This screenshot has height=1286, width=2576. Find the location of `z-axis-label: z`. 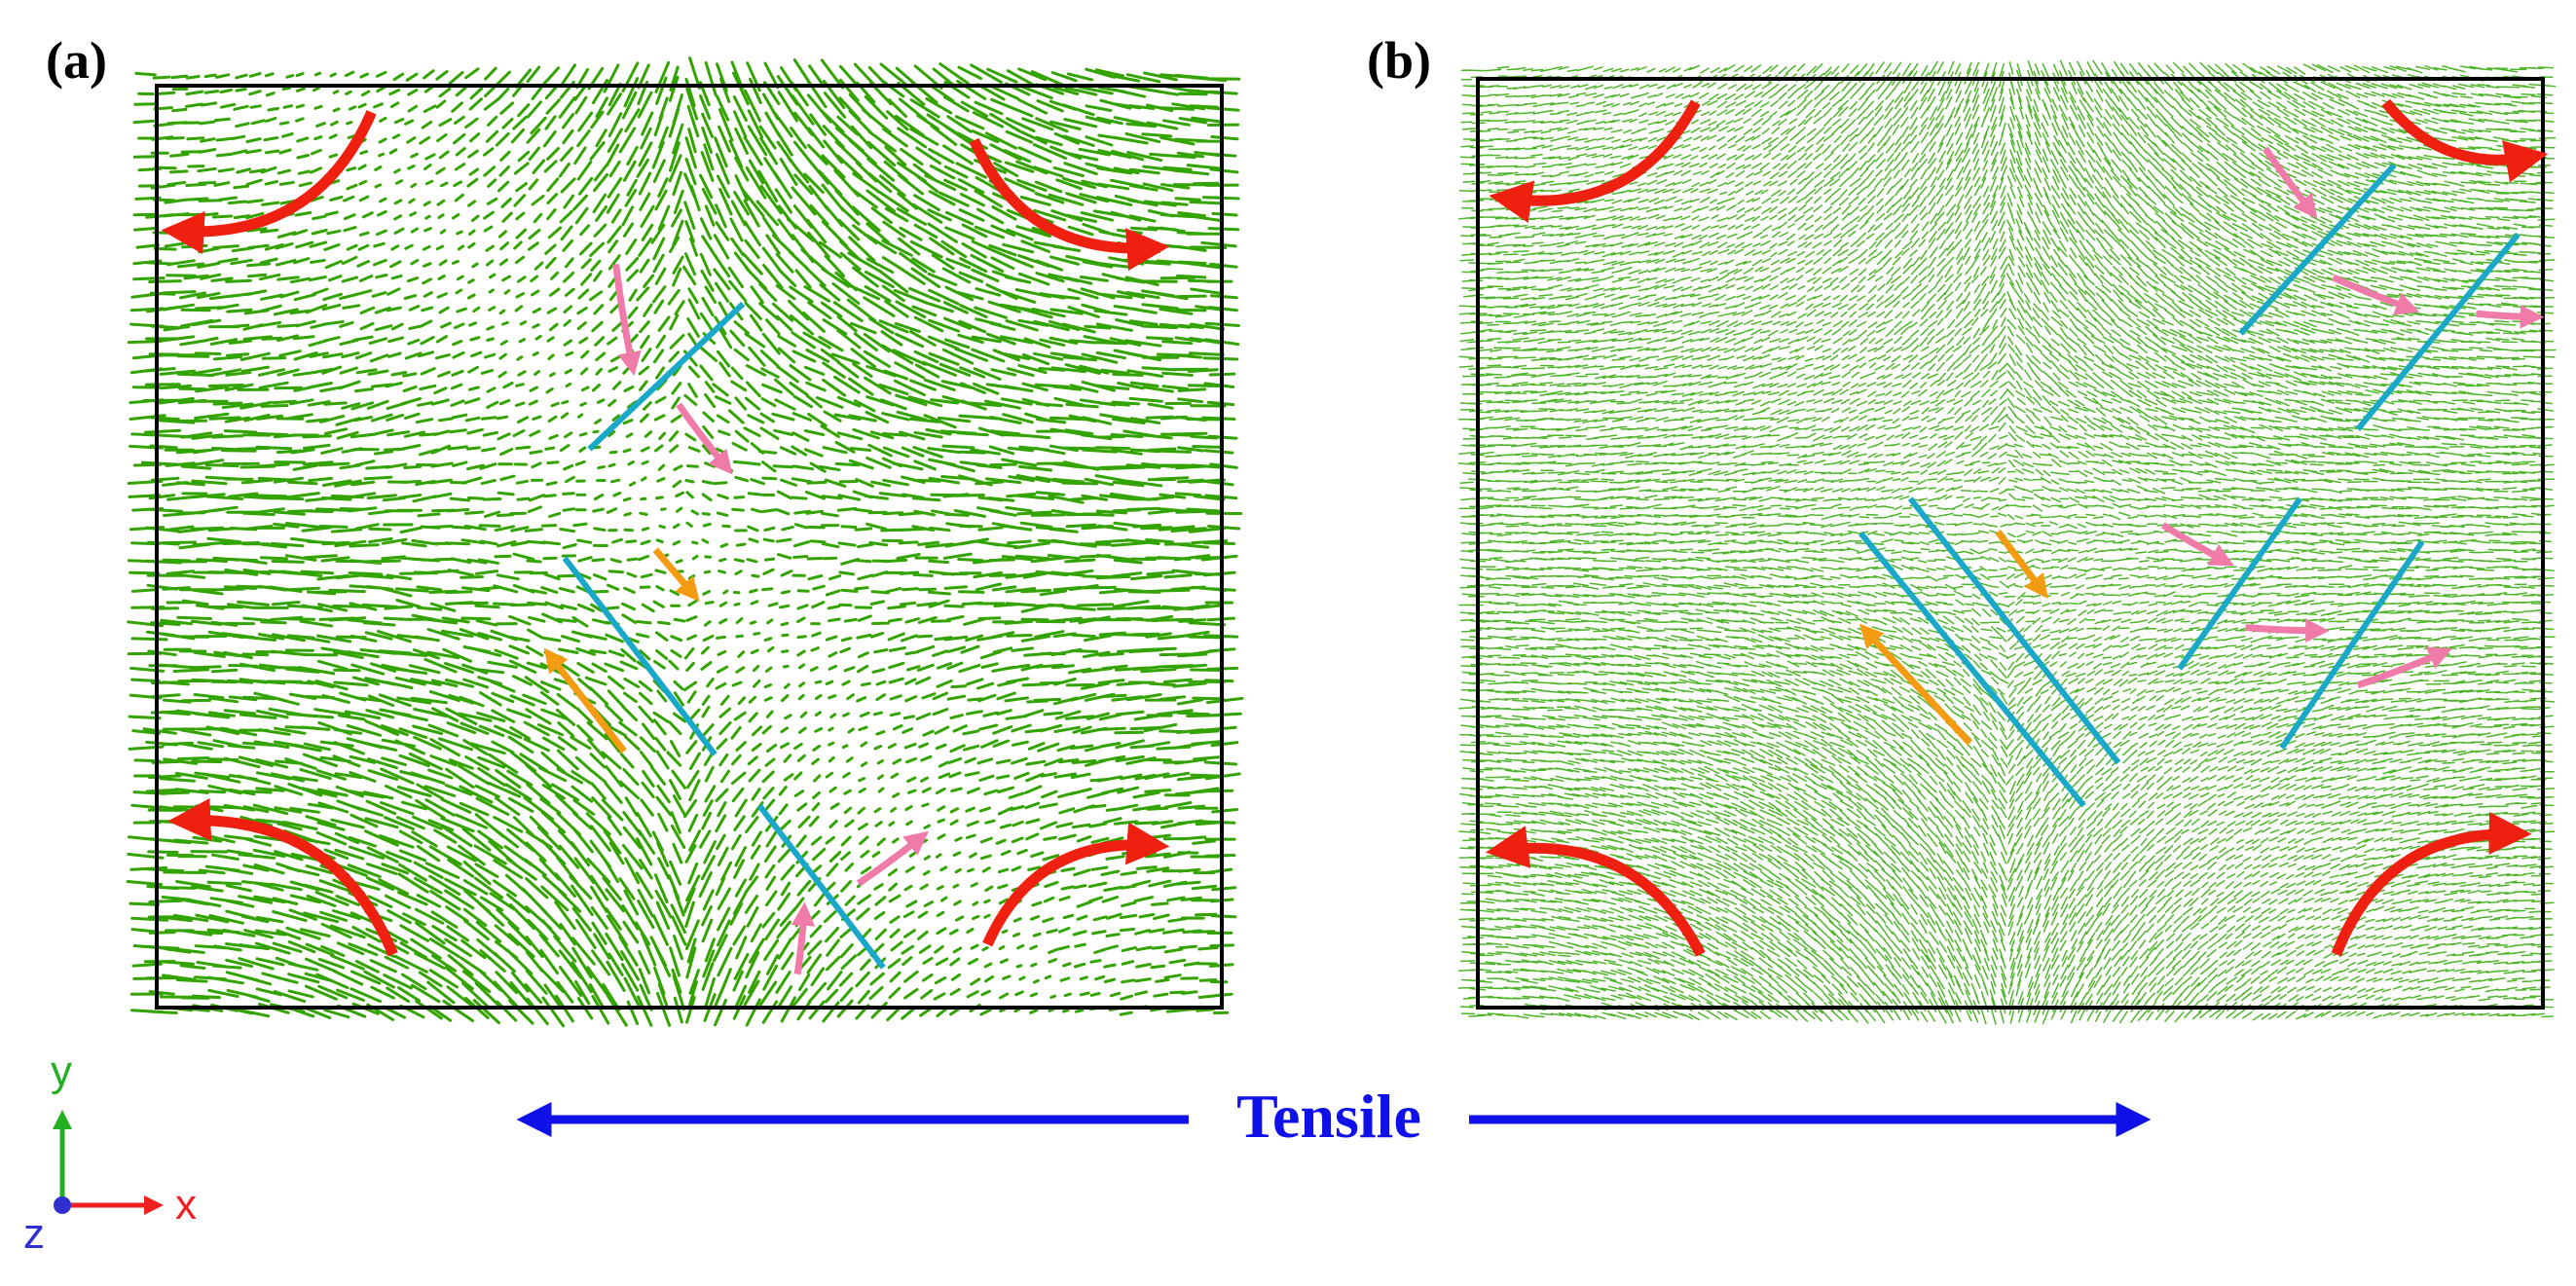

z-axis-label: z is located at coordinates (34, 1234).